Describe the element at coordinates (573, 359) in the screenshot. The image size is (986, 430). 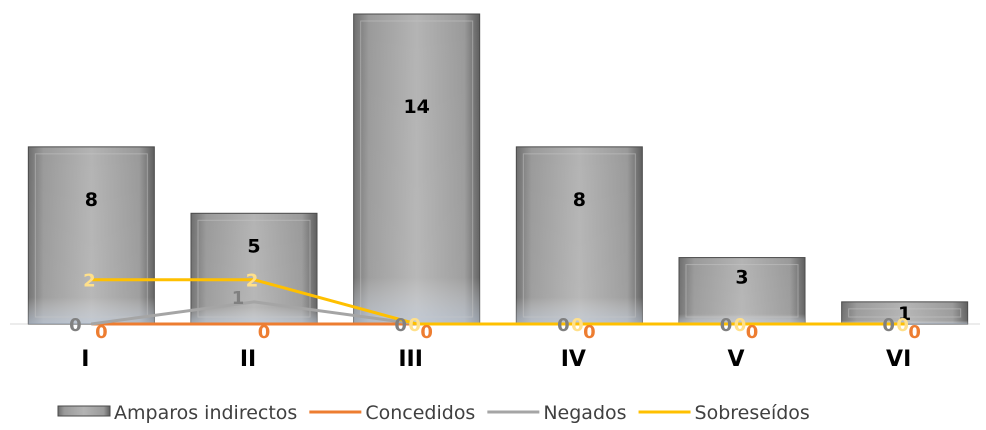
I see `category-label: IV` at that location.